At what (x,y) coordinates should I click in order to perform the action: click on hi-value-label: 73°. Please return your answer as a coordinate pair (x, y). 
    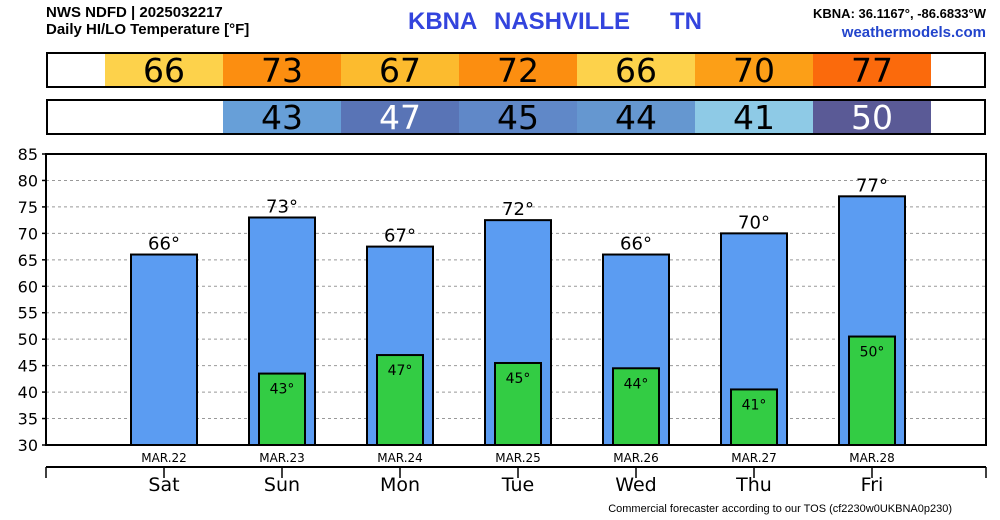
    Looking at the image, I should click on (282, 206).